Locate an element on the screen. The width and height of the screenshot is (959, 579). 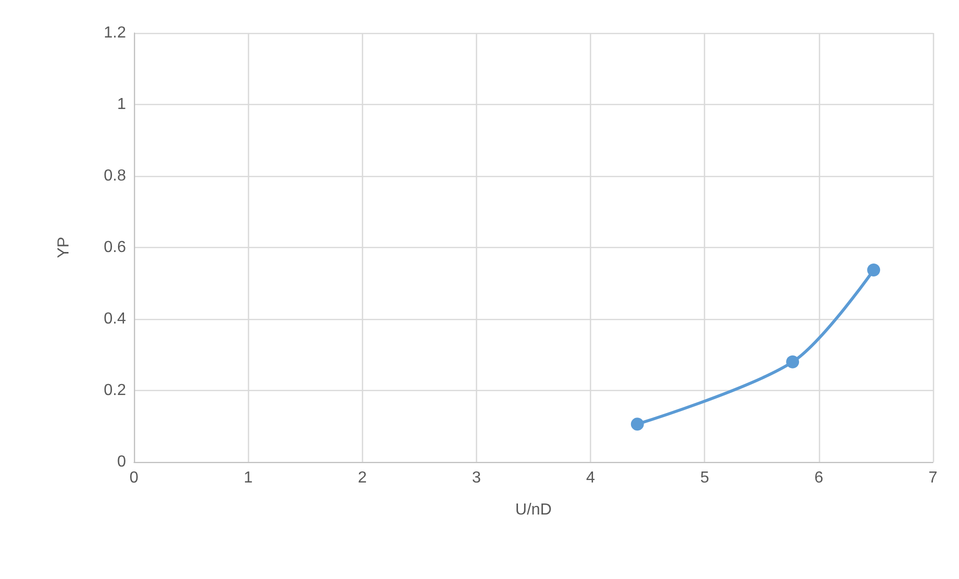
y-tick-label: 0.2 is located at coordinates (115, 390).